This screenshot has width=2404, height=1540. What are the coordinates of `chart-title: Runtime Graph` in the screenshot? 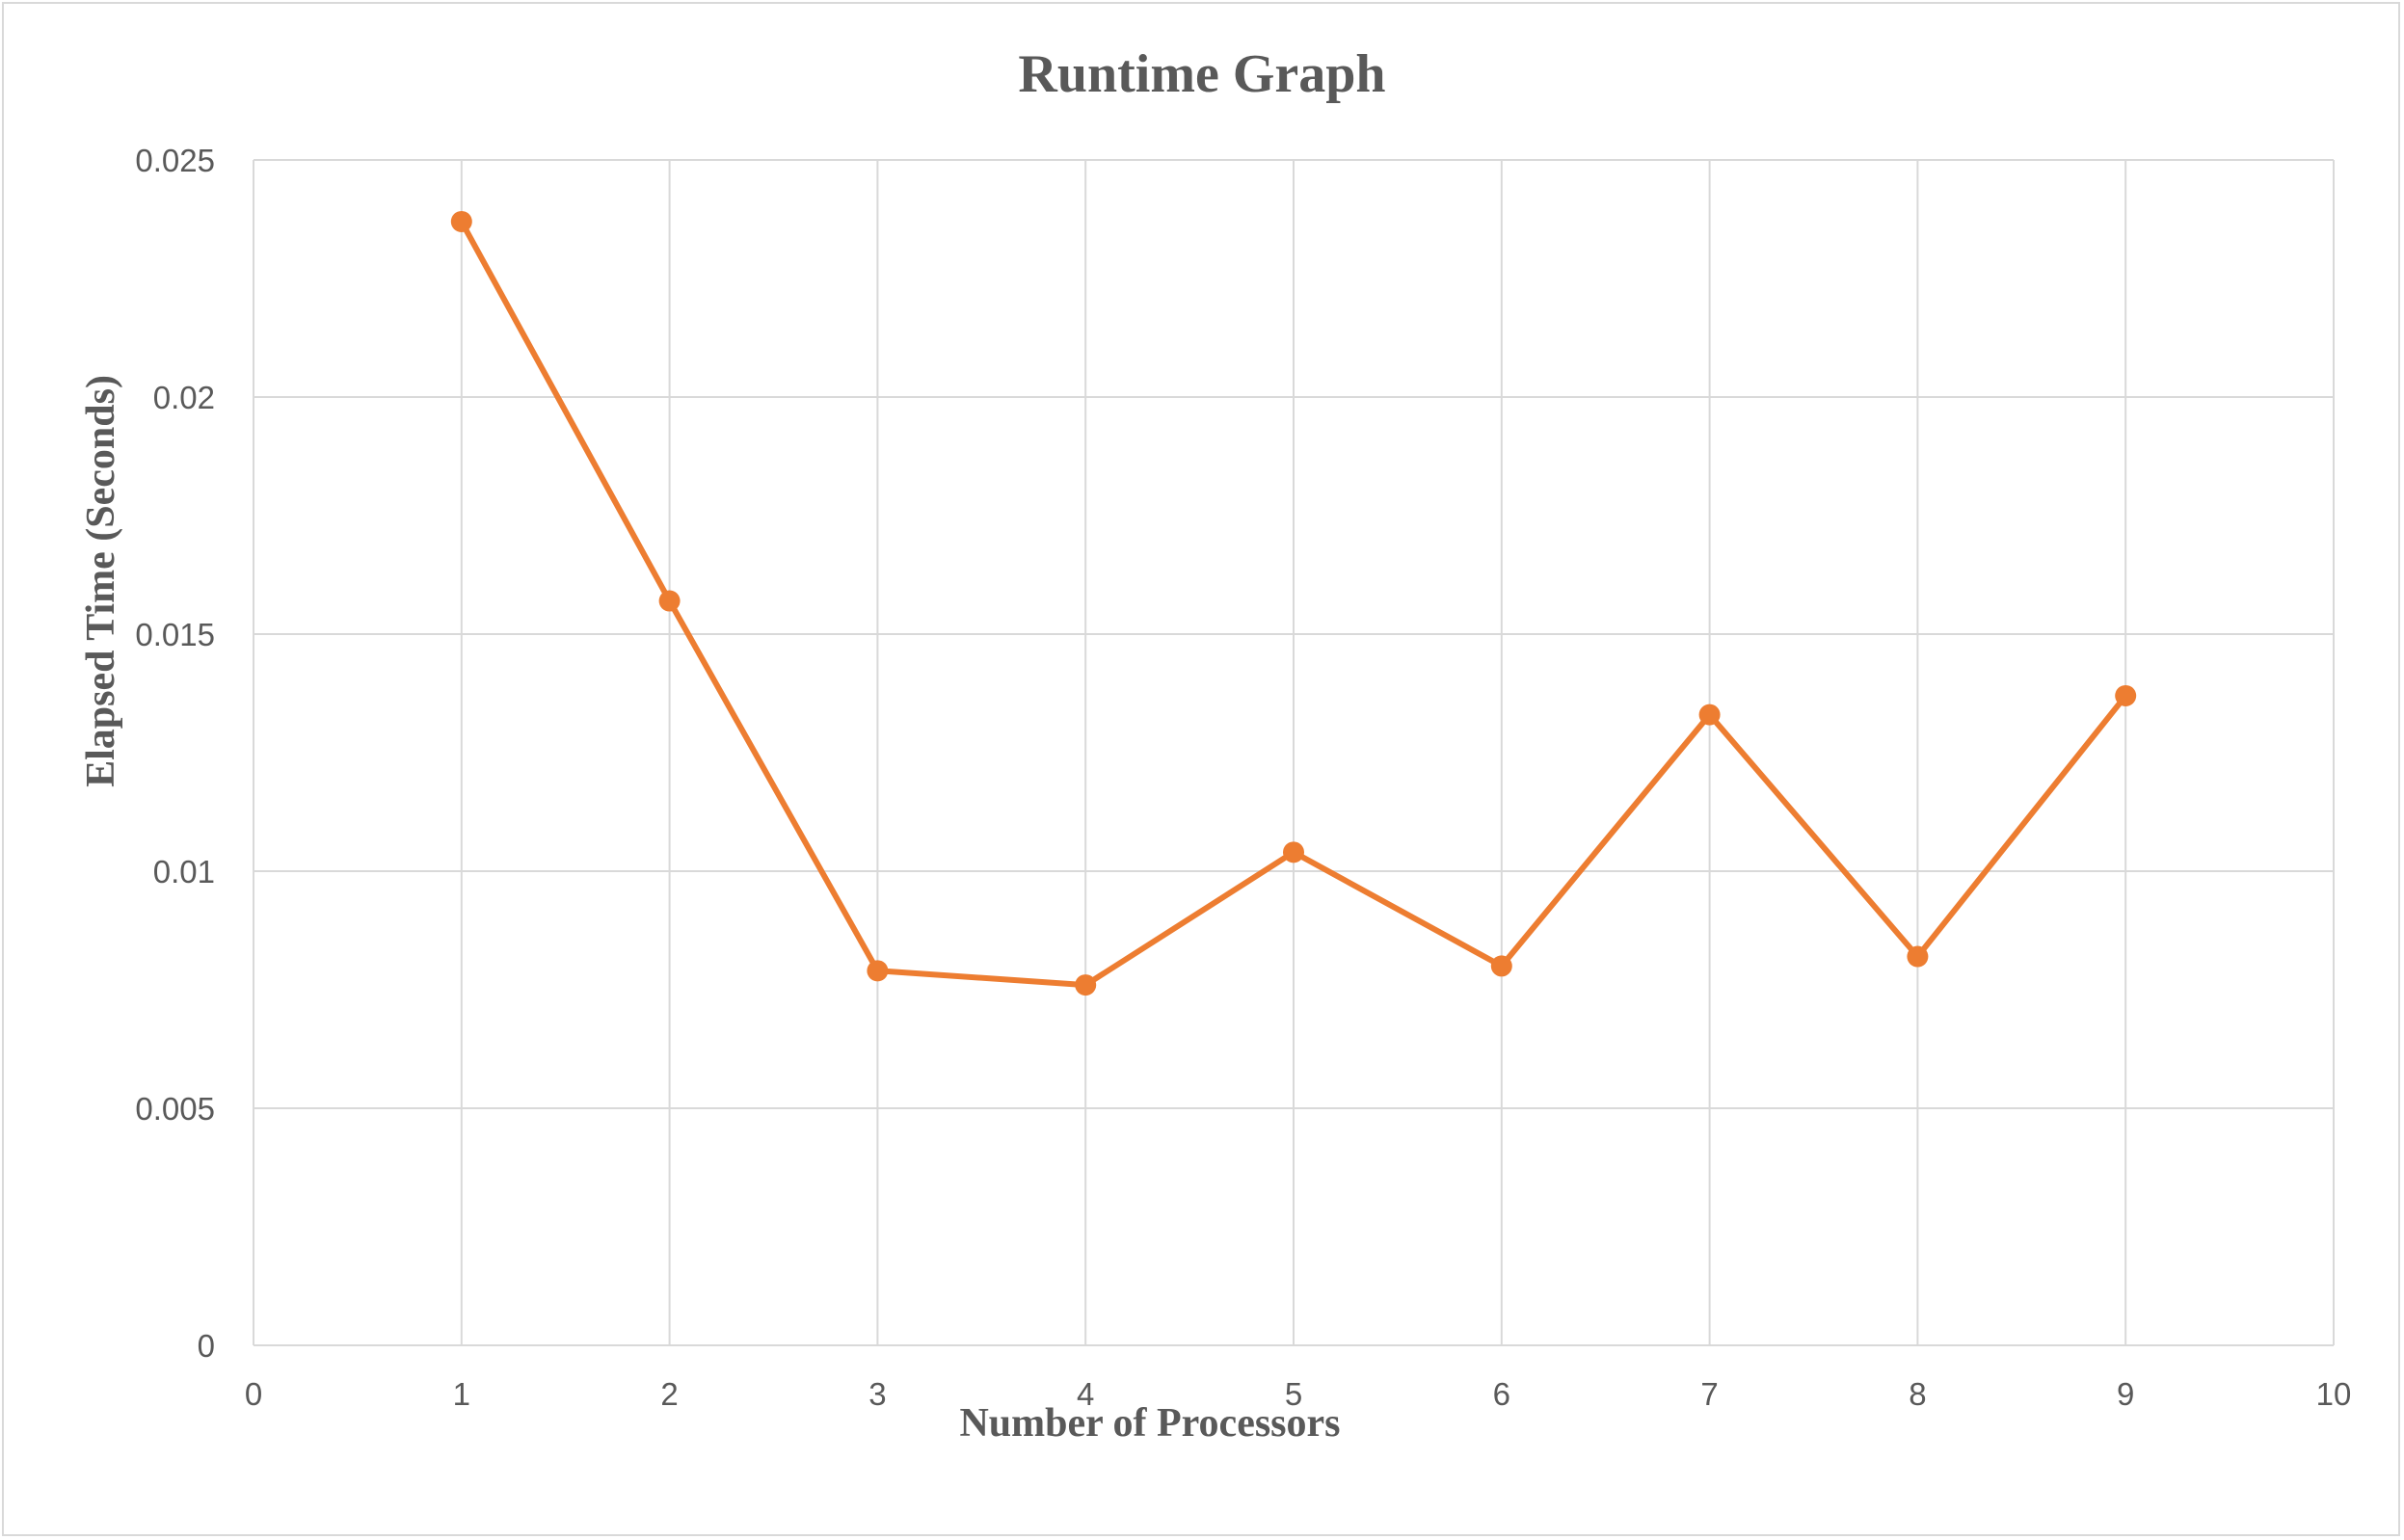 It's located at (1201, 74).